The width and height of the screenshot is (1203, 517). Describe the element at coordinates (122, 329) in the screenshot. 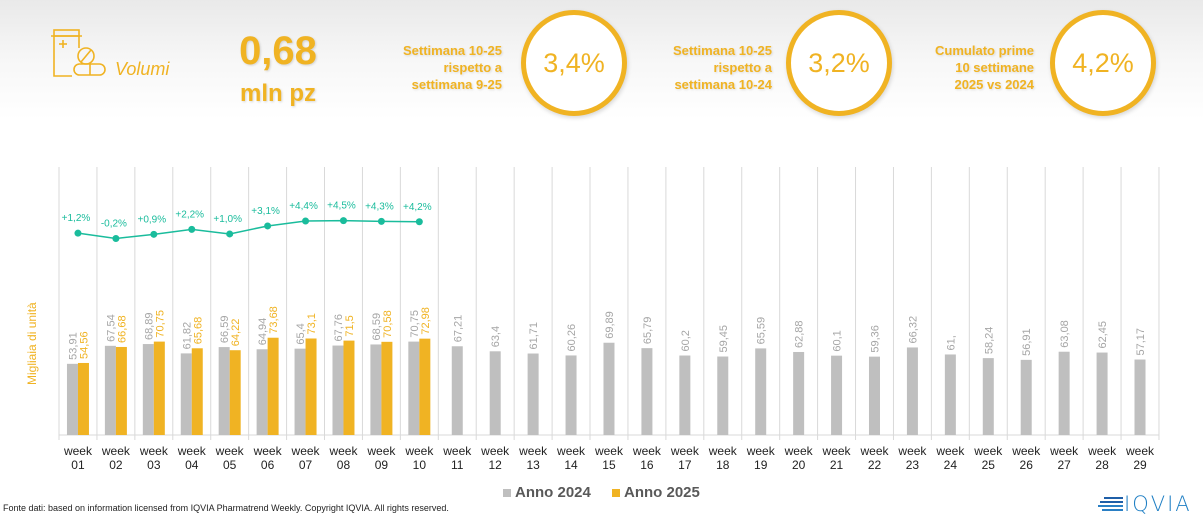

I see `data-label-2025: 66,68` at that location.